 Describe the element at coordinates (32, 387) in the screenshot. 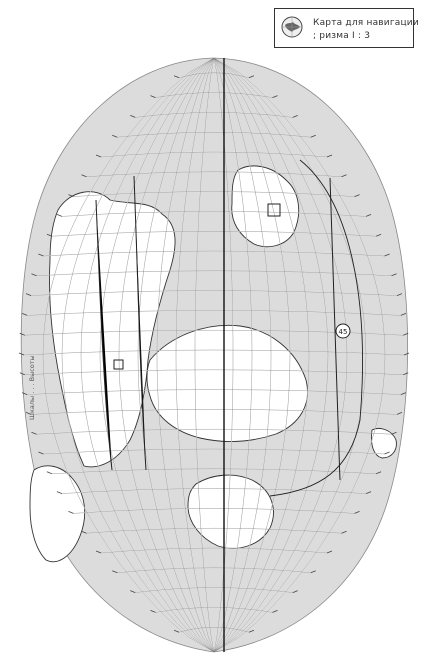

I see `side-label: Шкалы . . . Высоты` at that location.